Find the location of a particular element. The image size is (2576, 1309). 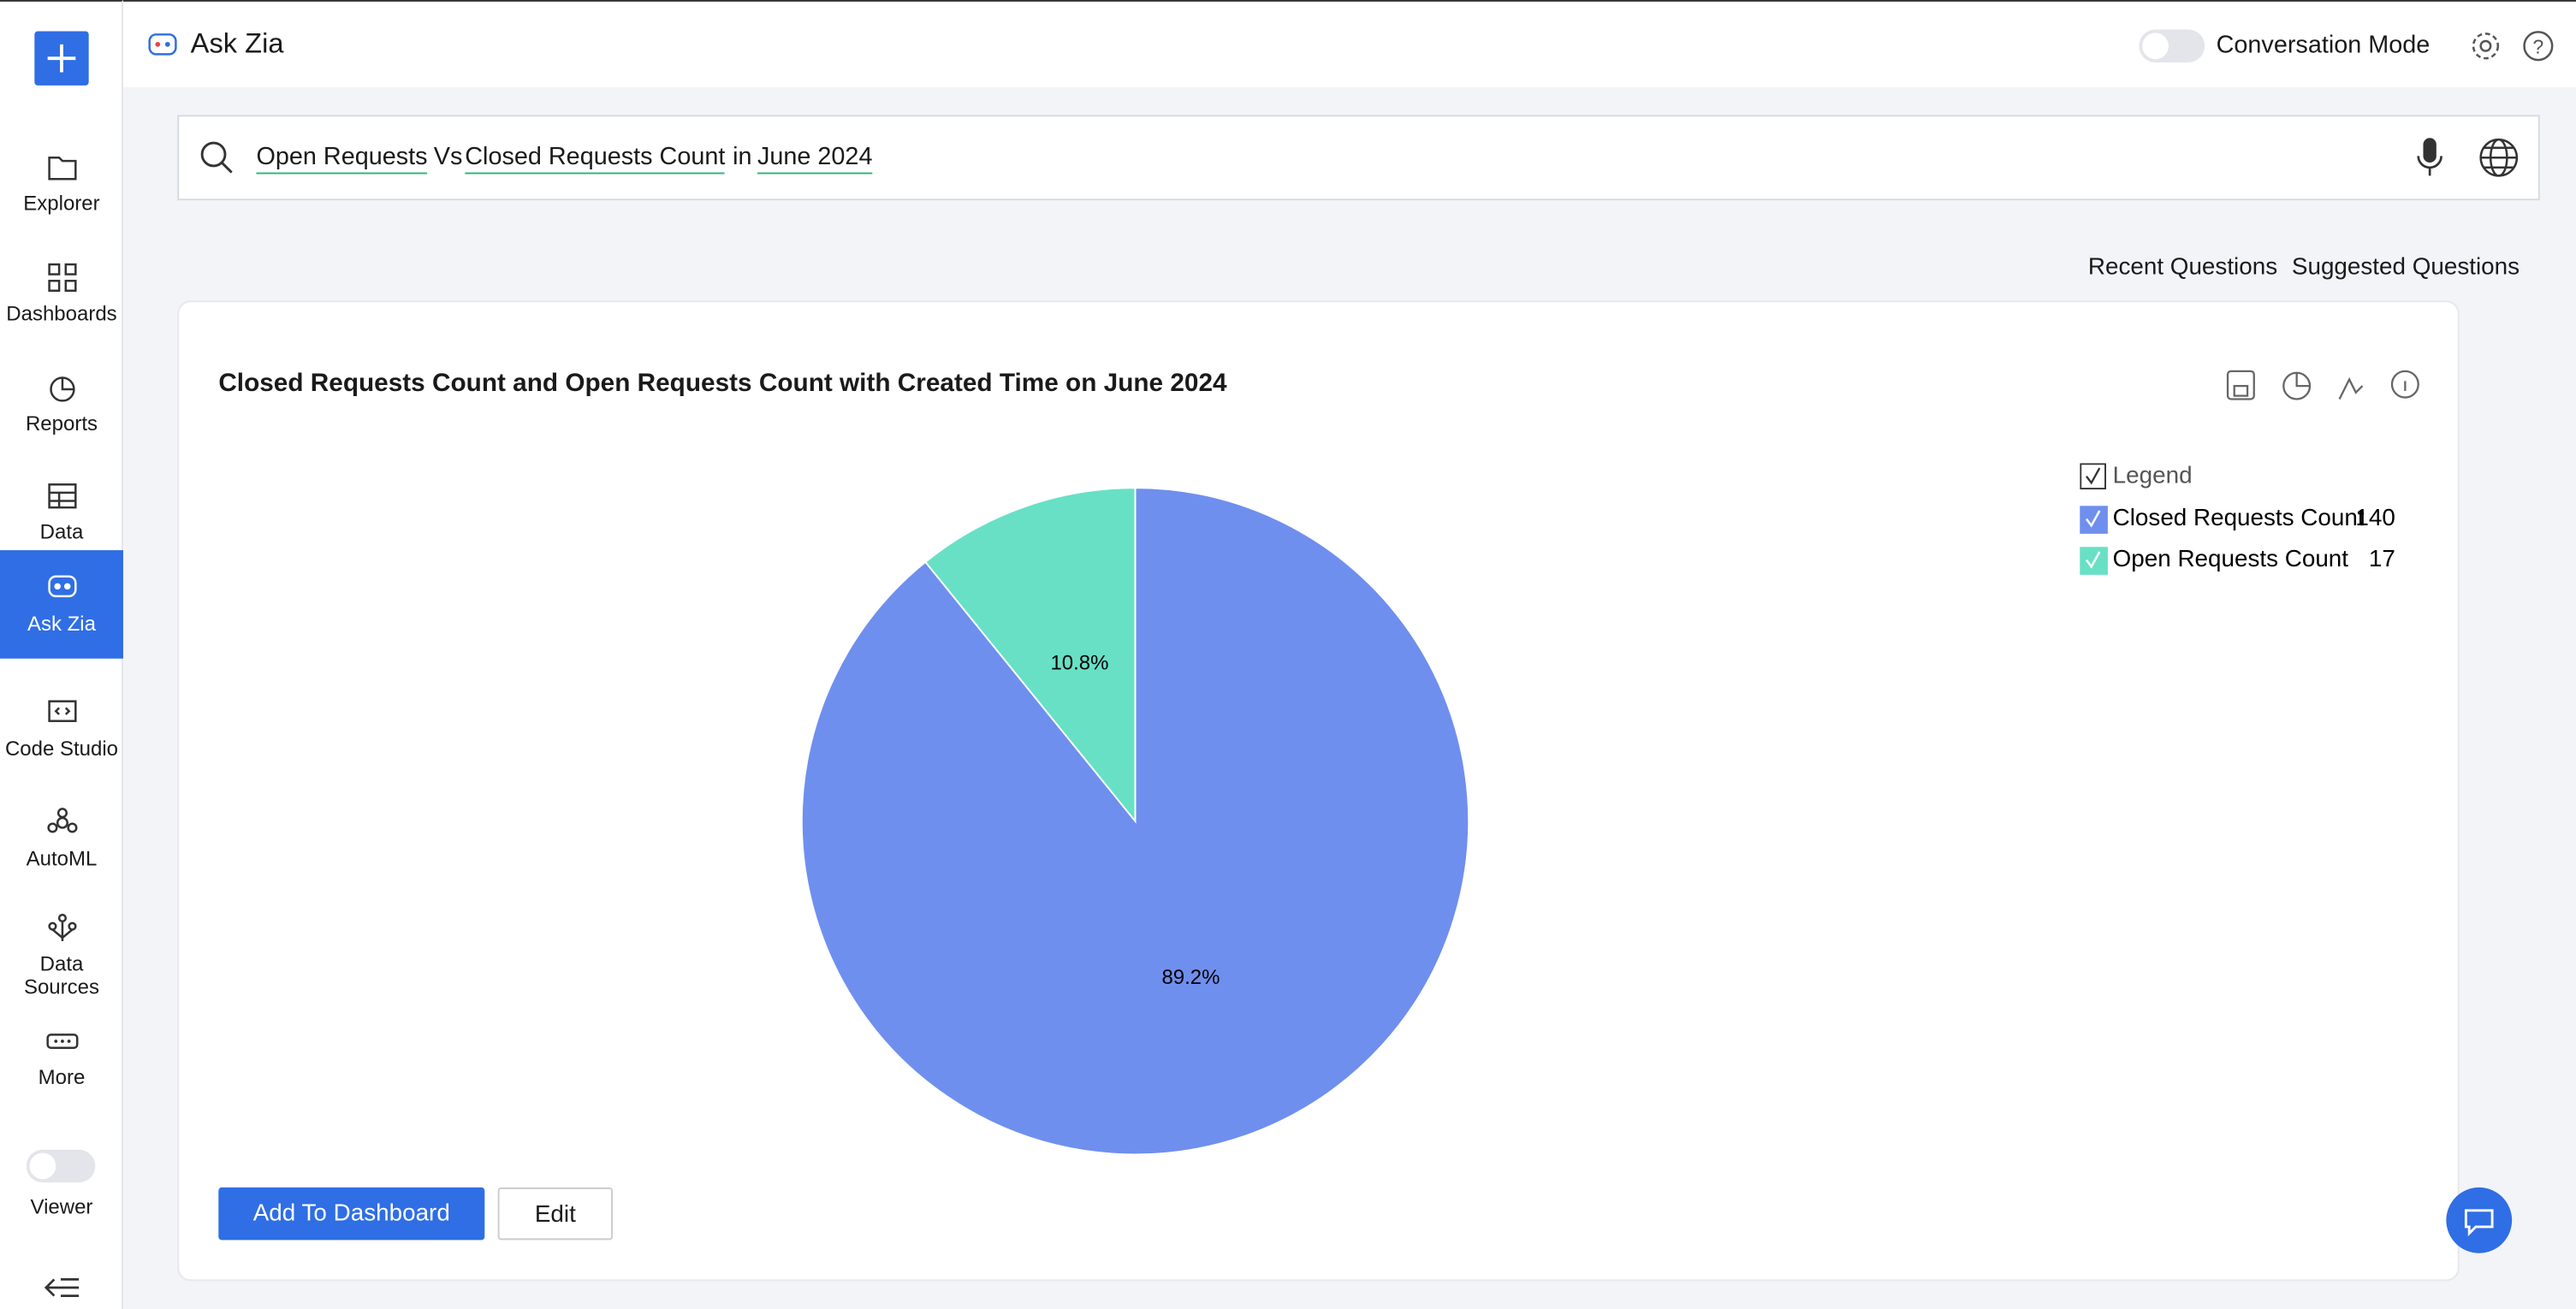

query-token: Vs is located at coordinates (448, 157).